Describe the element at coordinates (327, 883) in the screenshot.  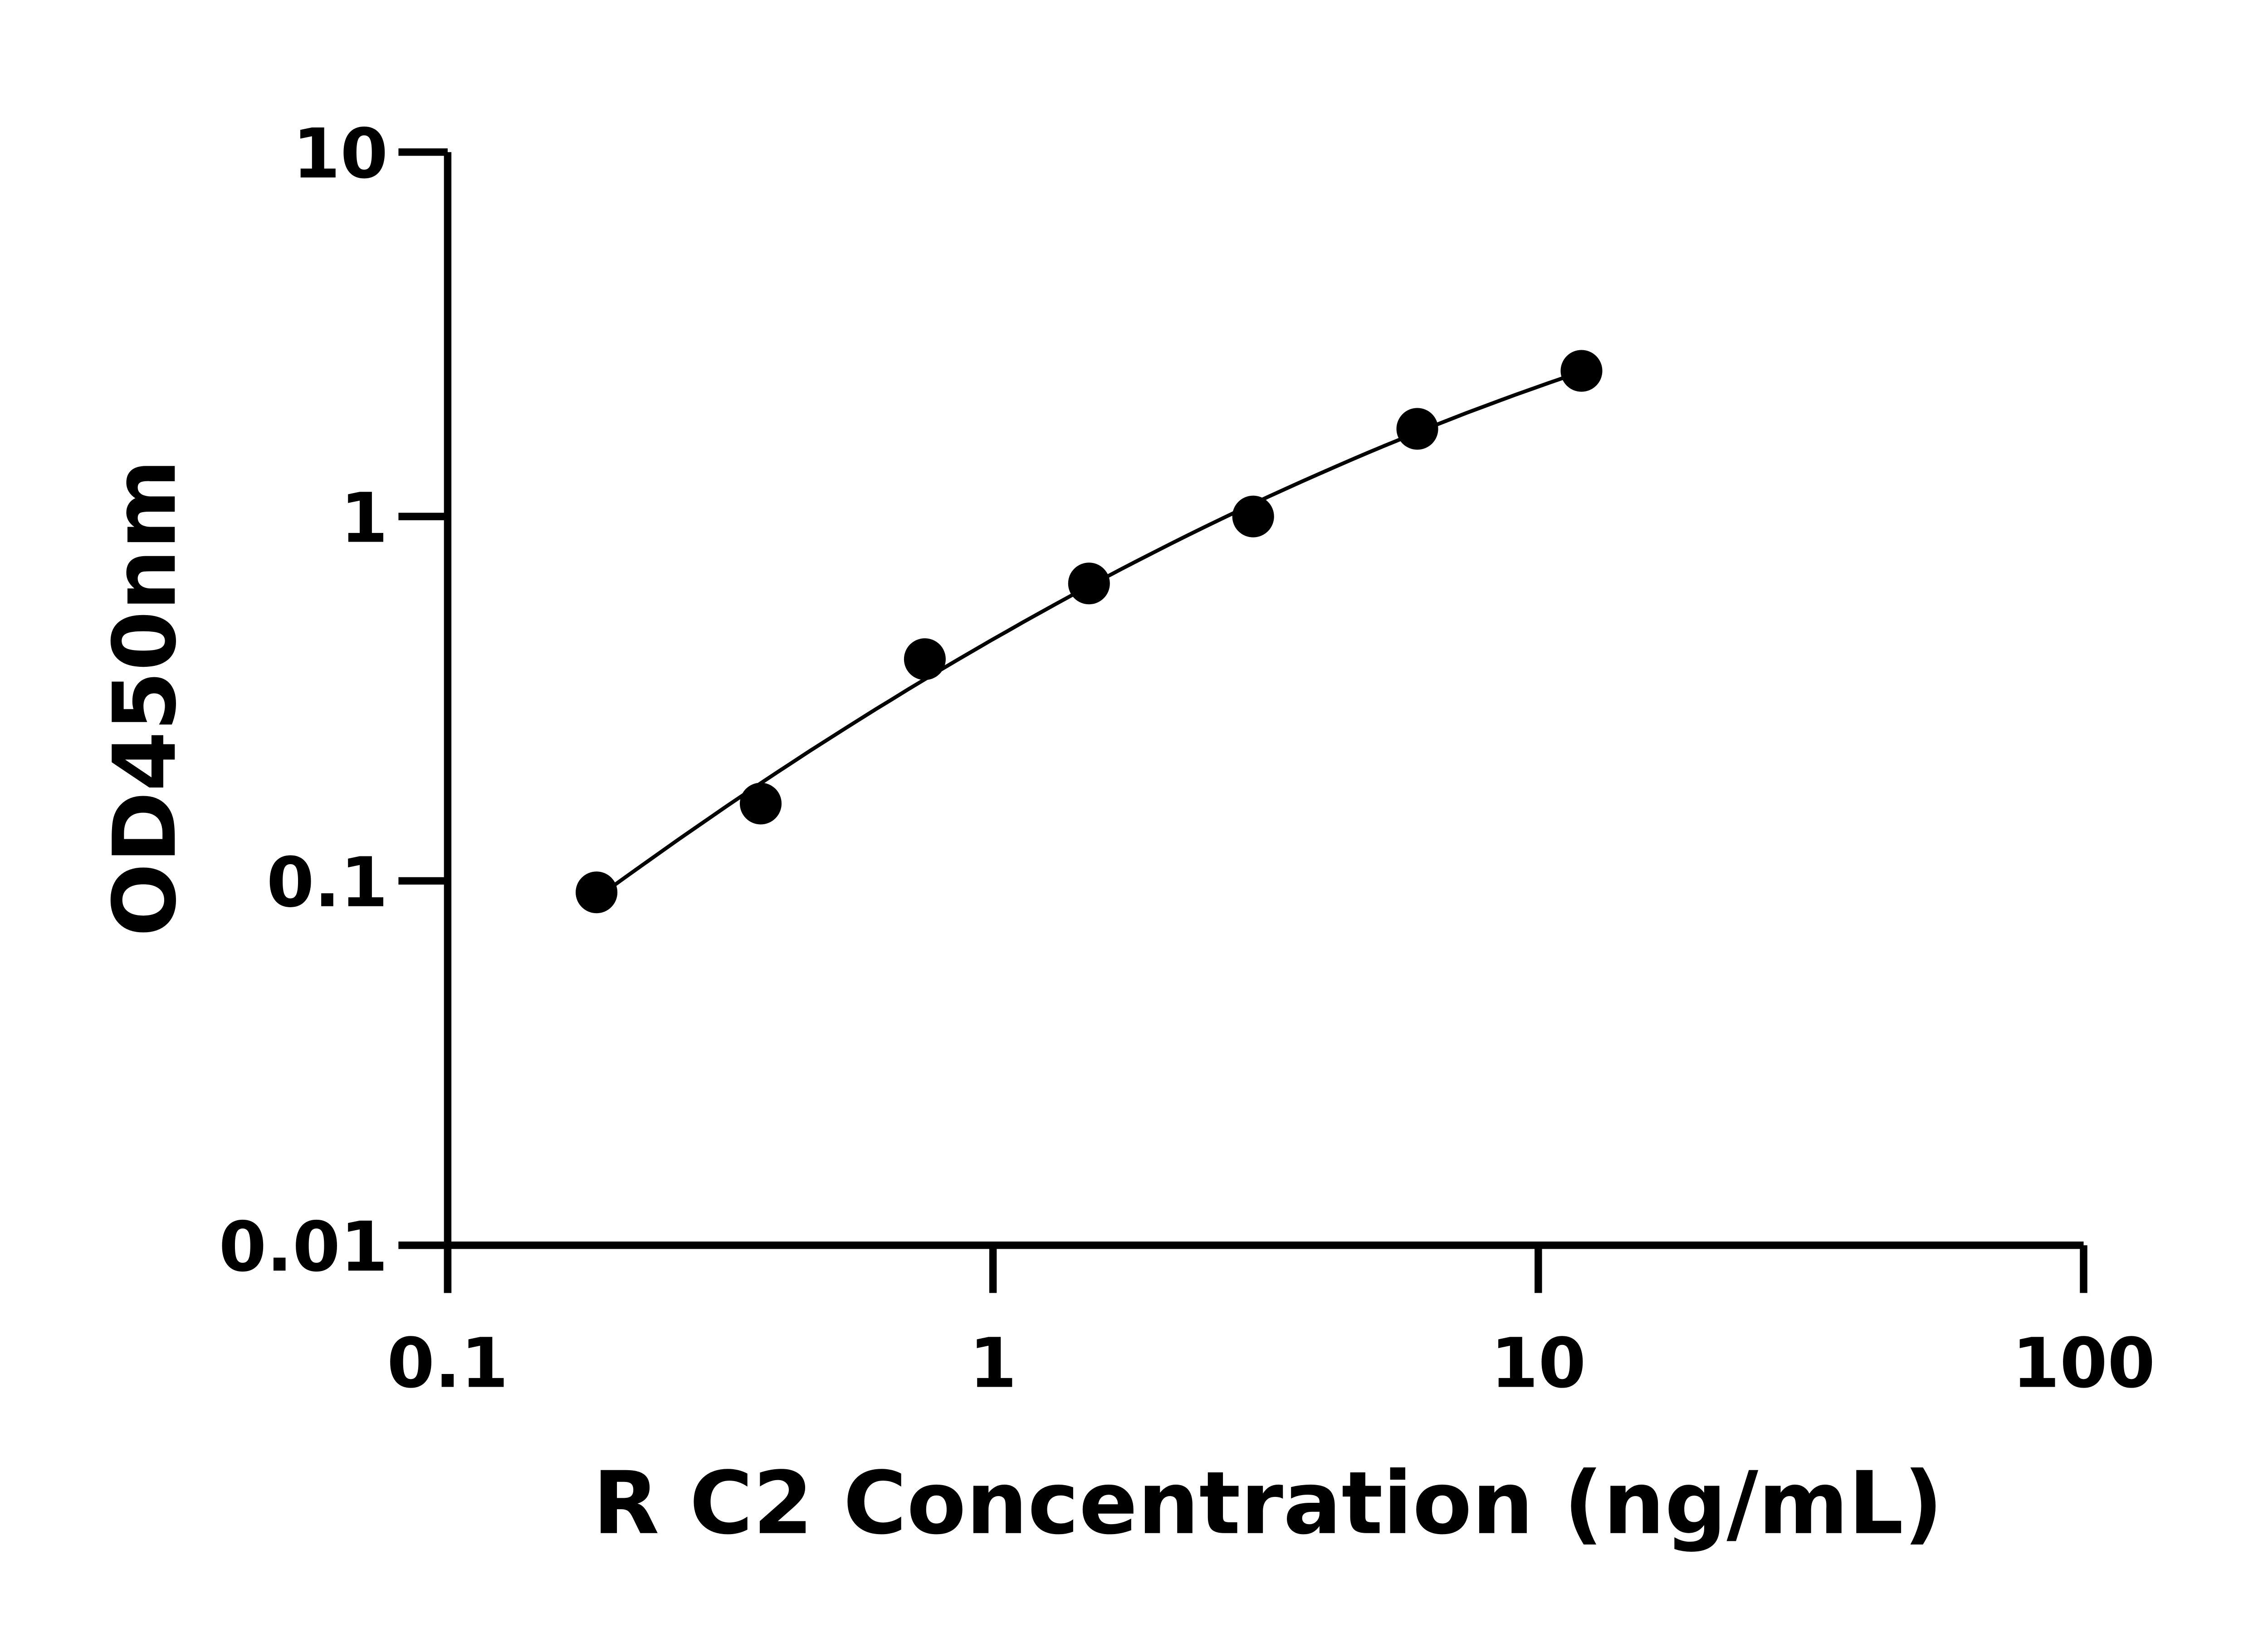
I see `y-tick-label: 0.1` at that location.